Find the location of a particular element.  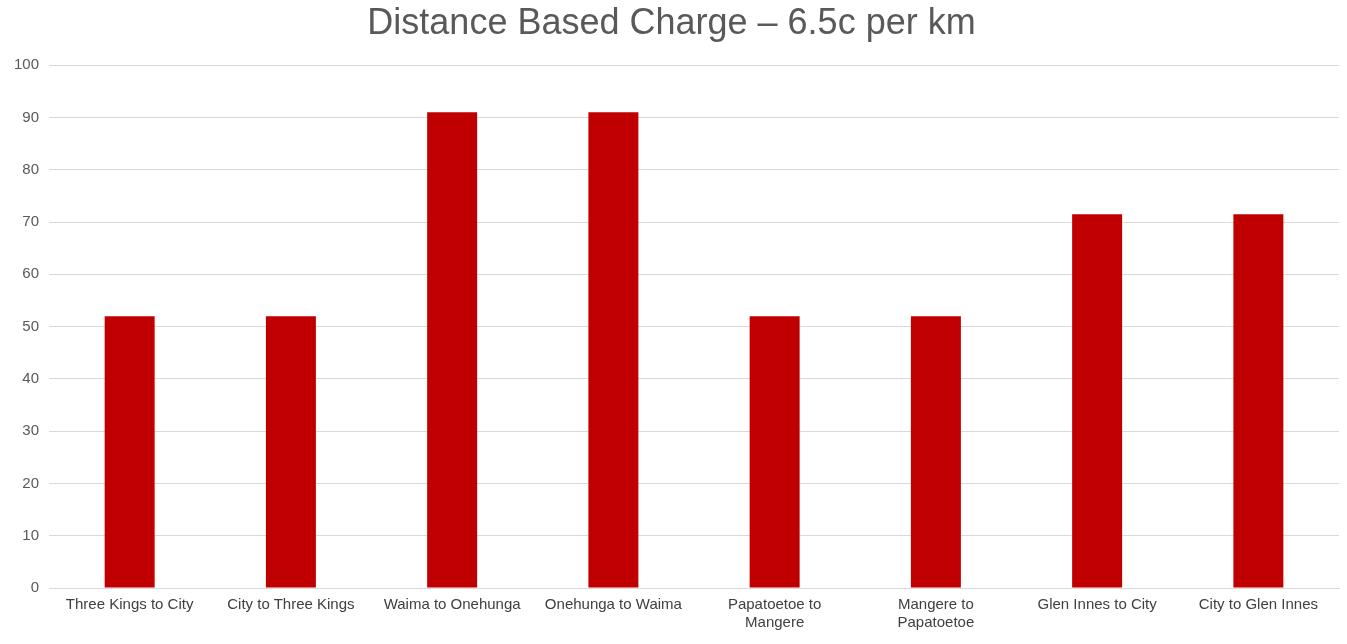

y-tick-label: 20 is located at coordinates (31, 482).